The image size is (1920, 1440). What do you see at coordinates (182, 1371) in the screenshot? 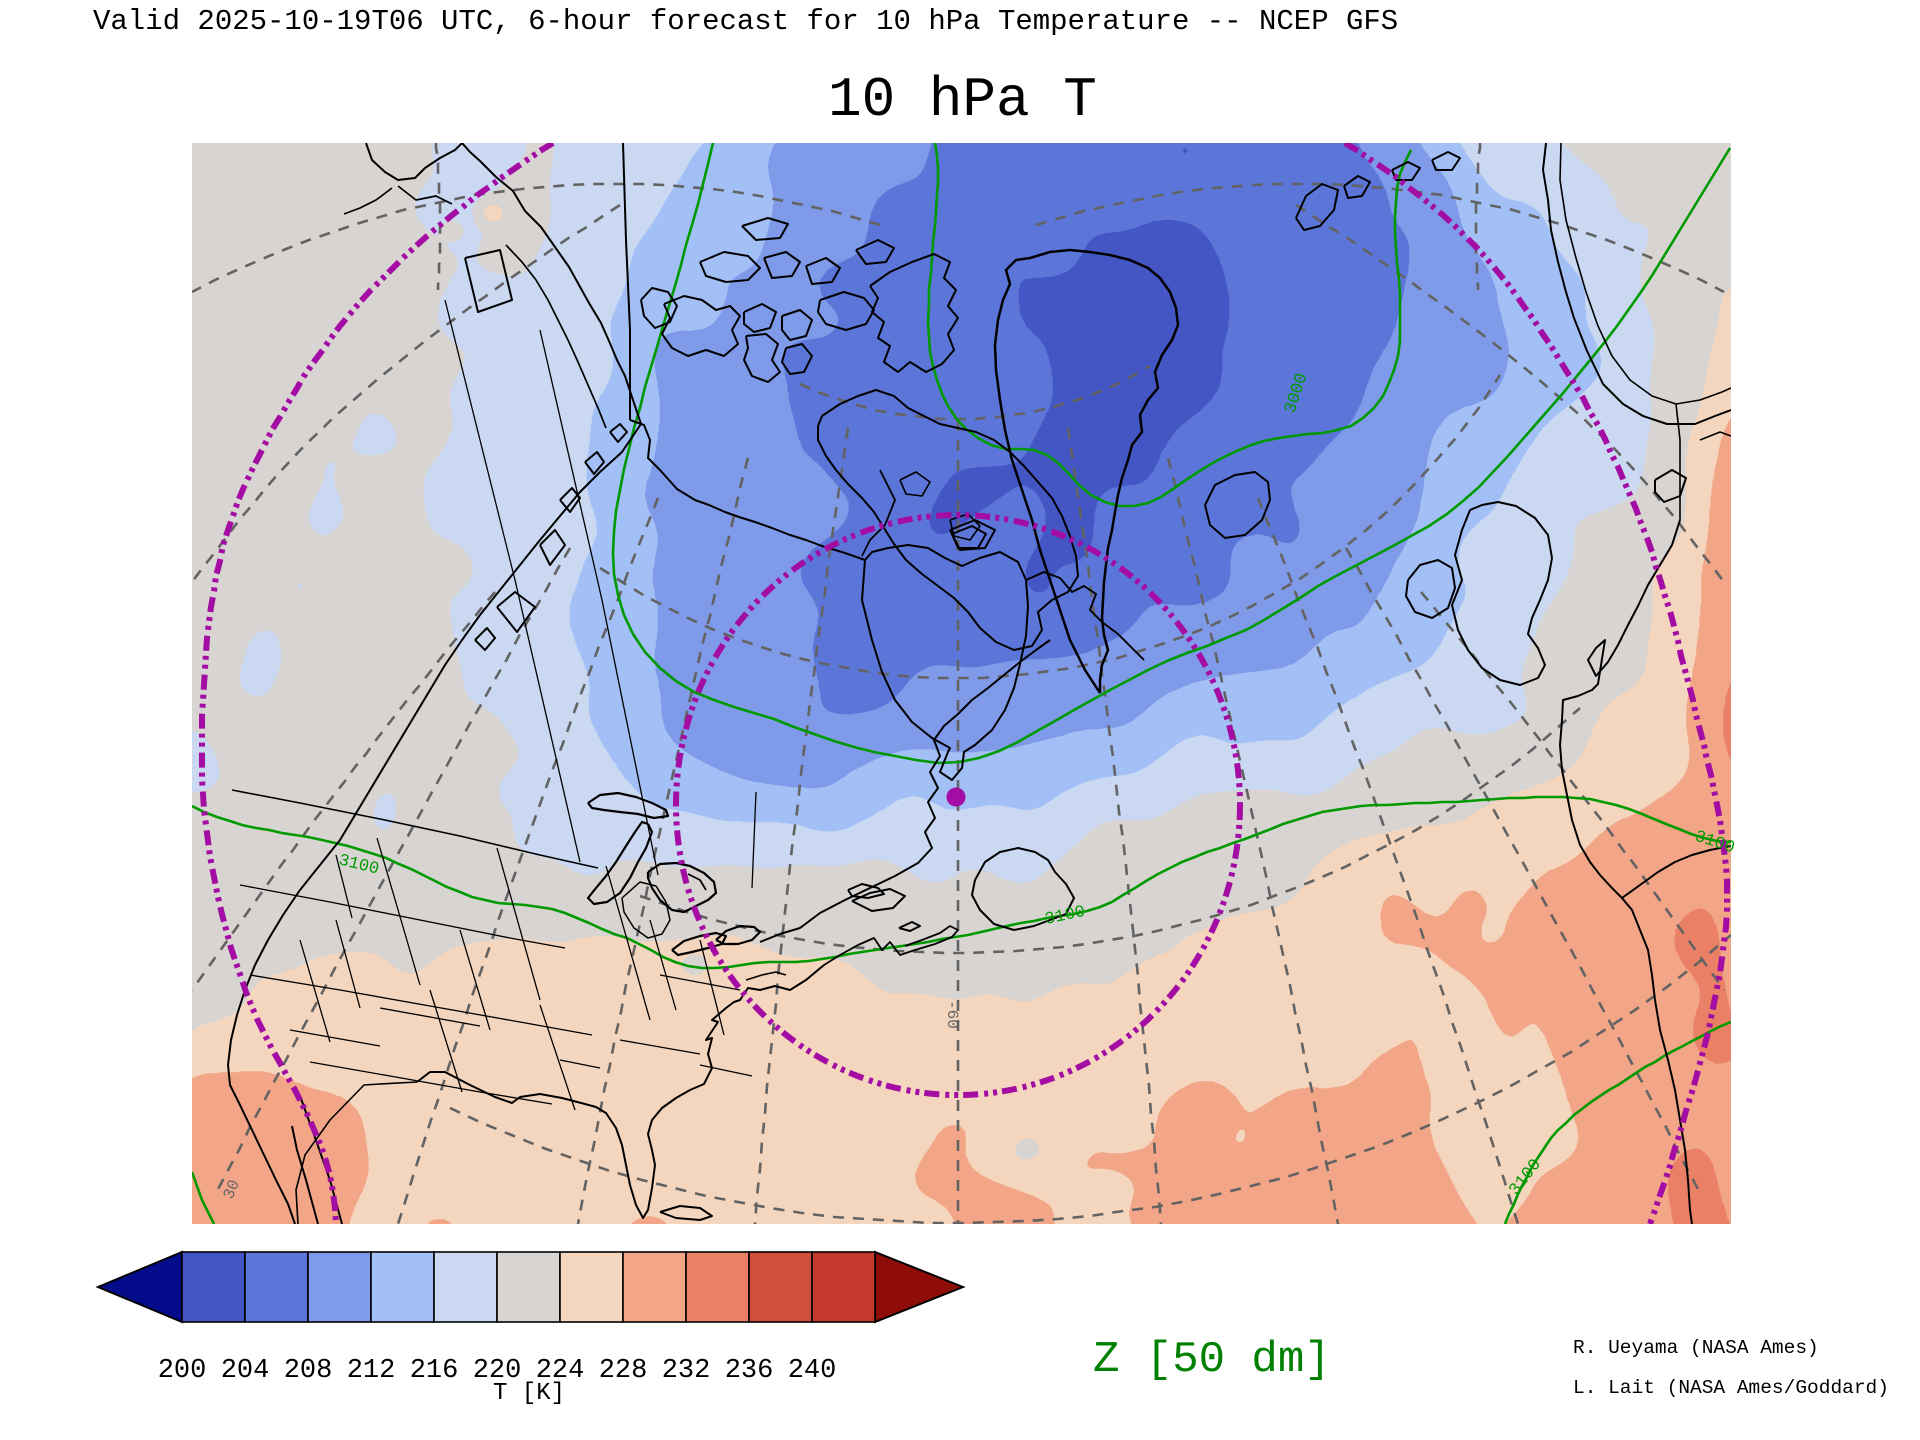
I see `svg-text: 200` at bounding box center [182, 1371].